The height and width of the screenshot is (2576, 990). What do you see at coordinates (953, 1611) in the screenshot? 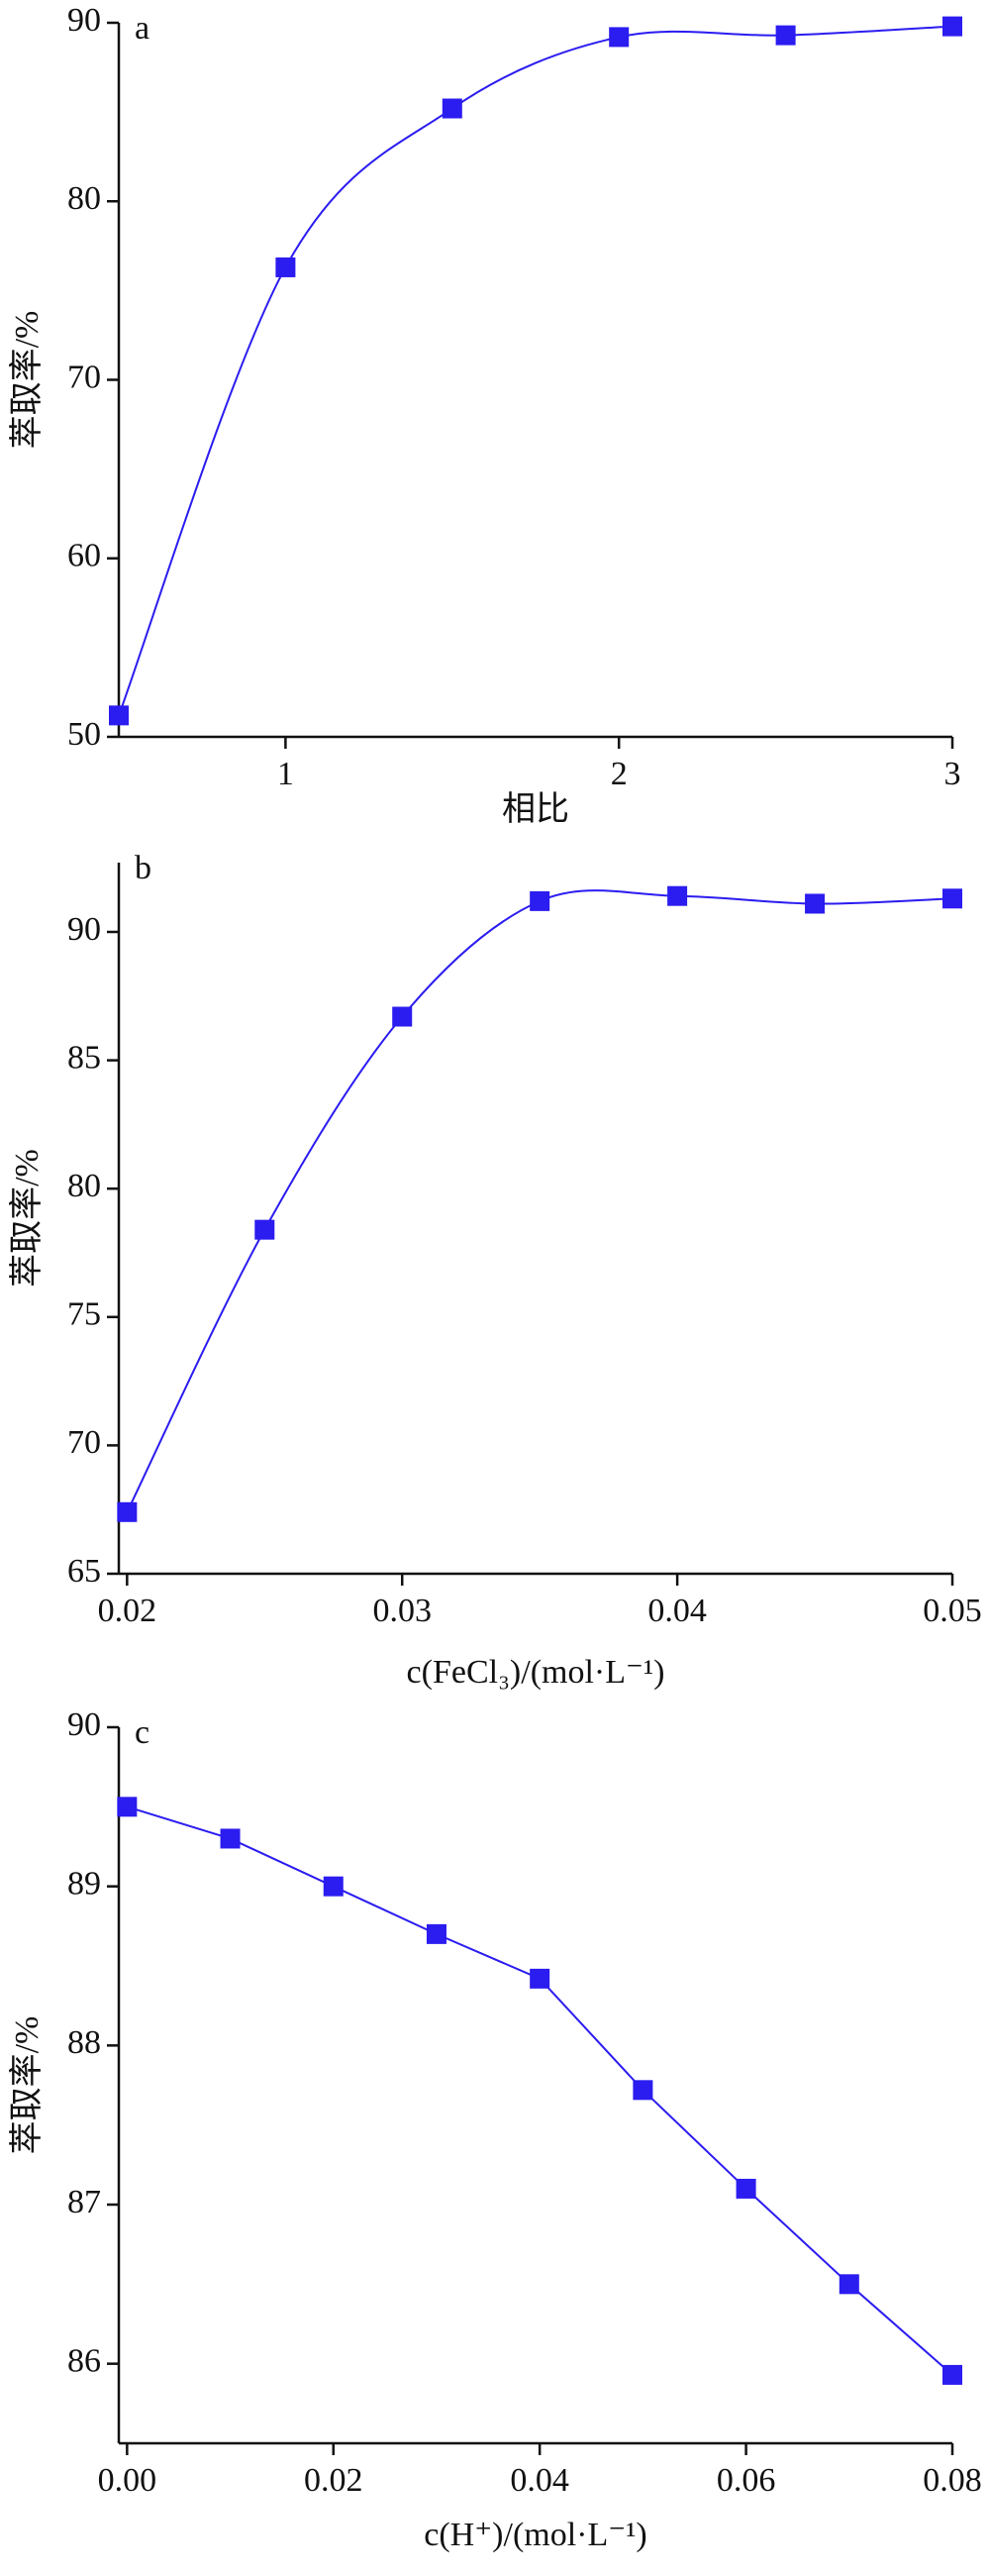
I see `x-tick-label: 0.05` at bounding box center [953, 1611].